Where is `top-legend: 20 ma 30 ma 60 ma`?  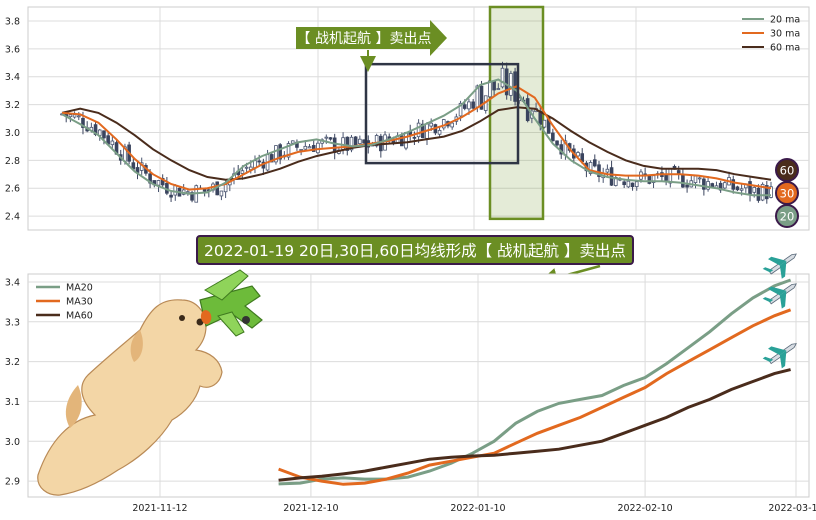 top-legend: 20 ma 30 ma 60 ma is located at coordinates (771, 34).